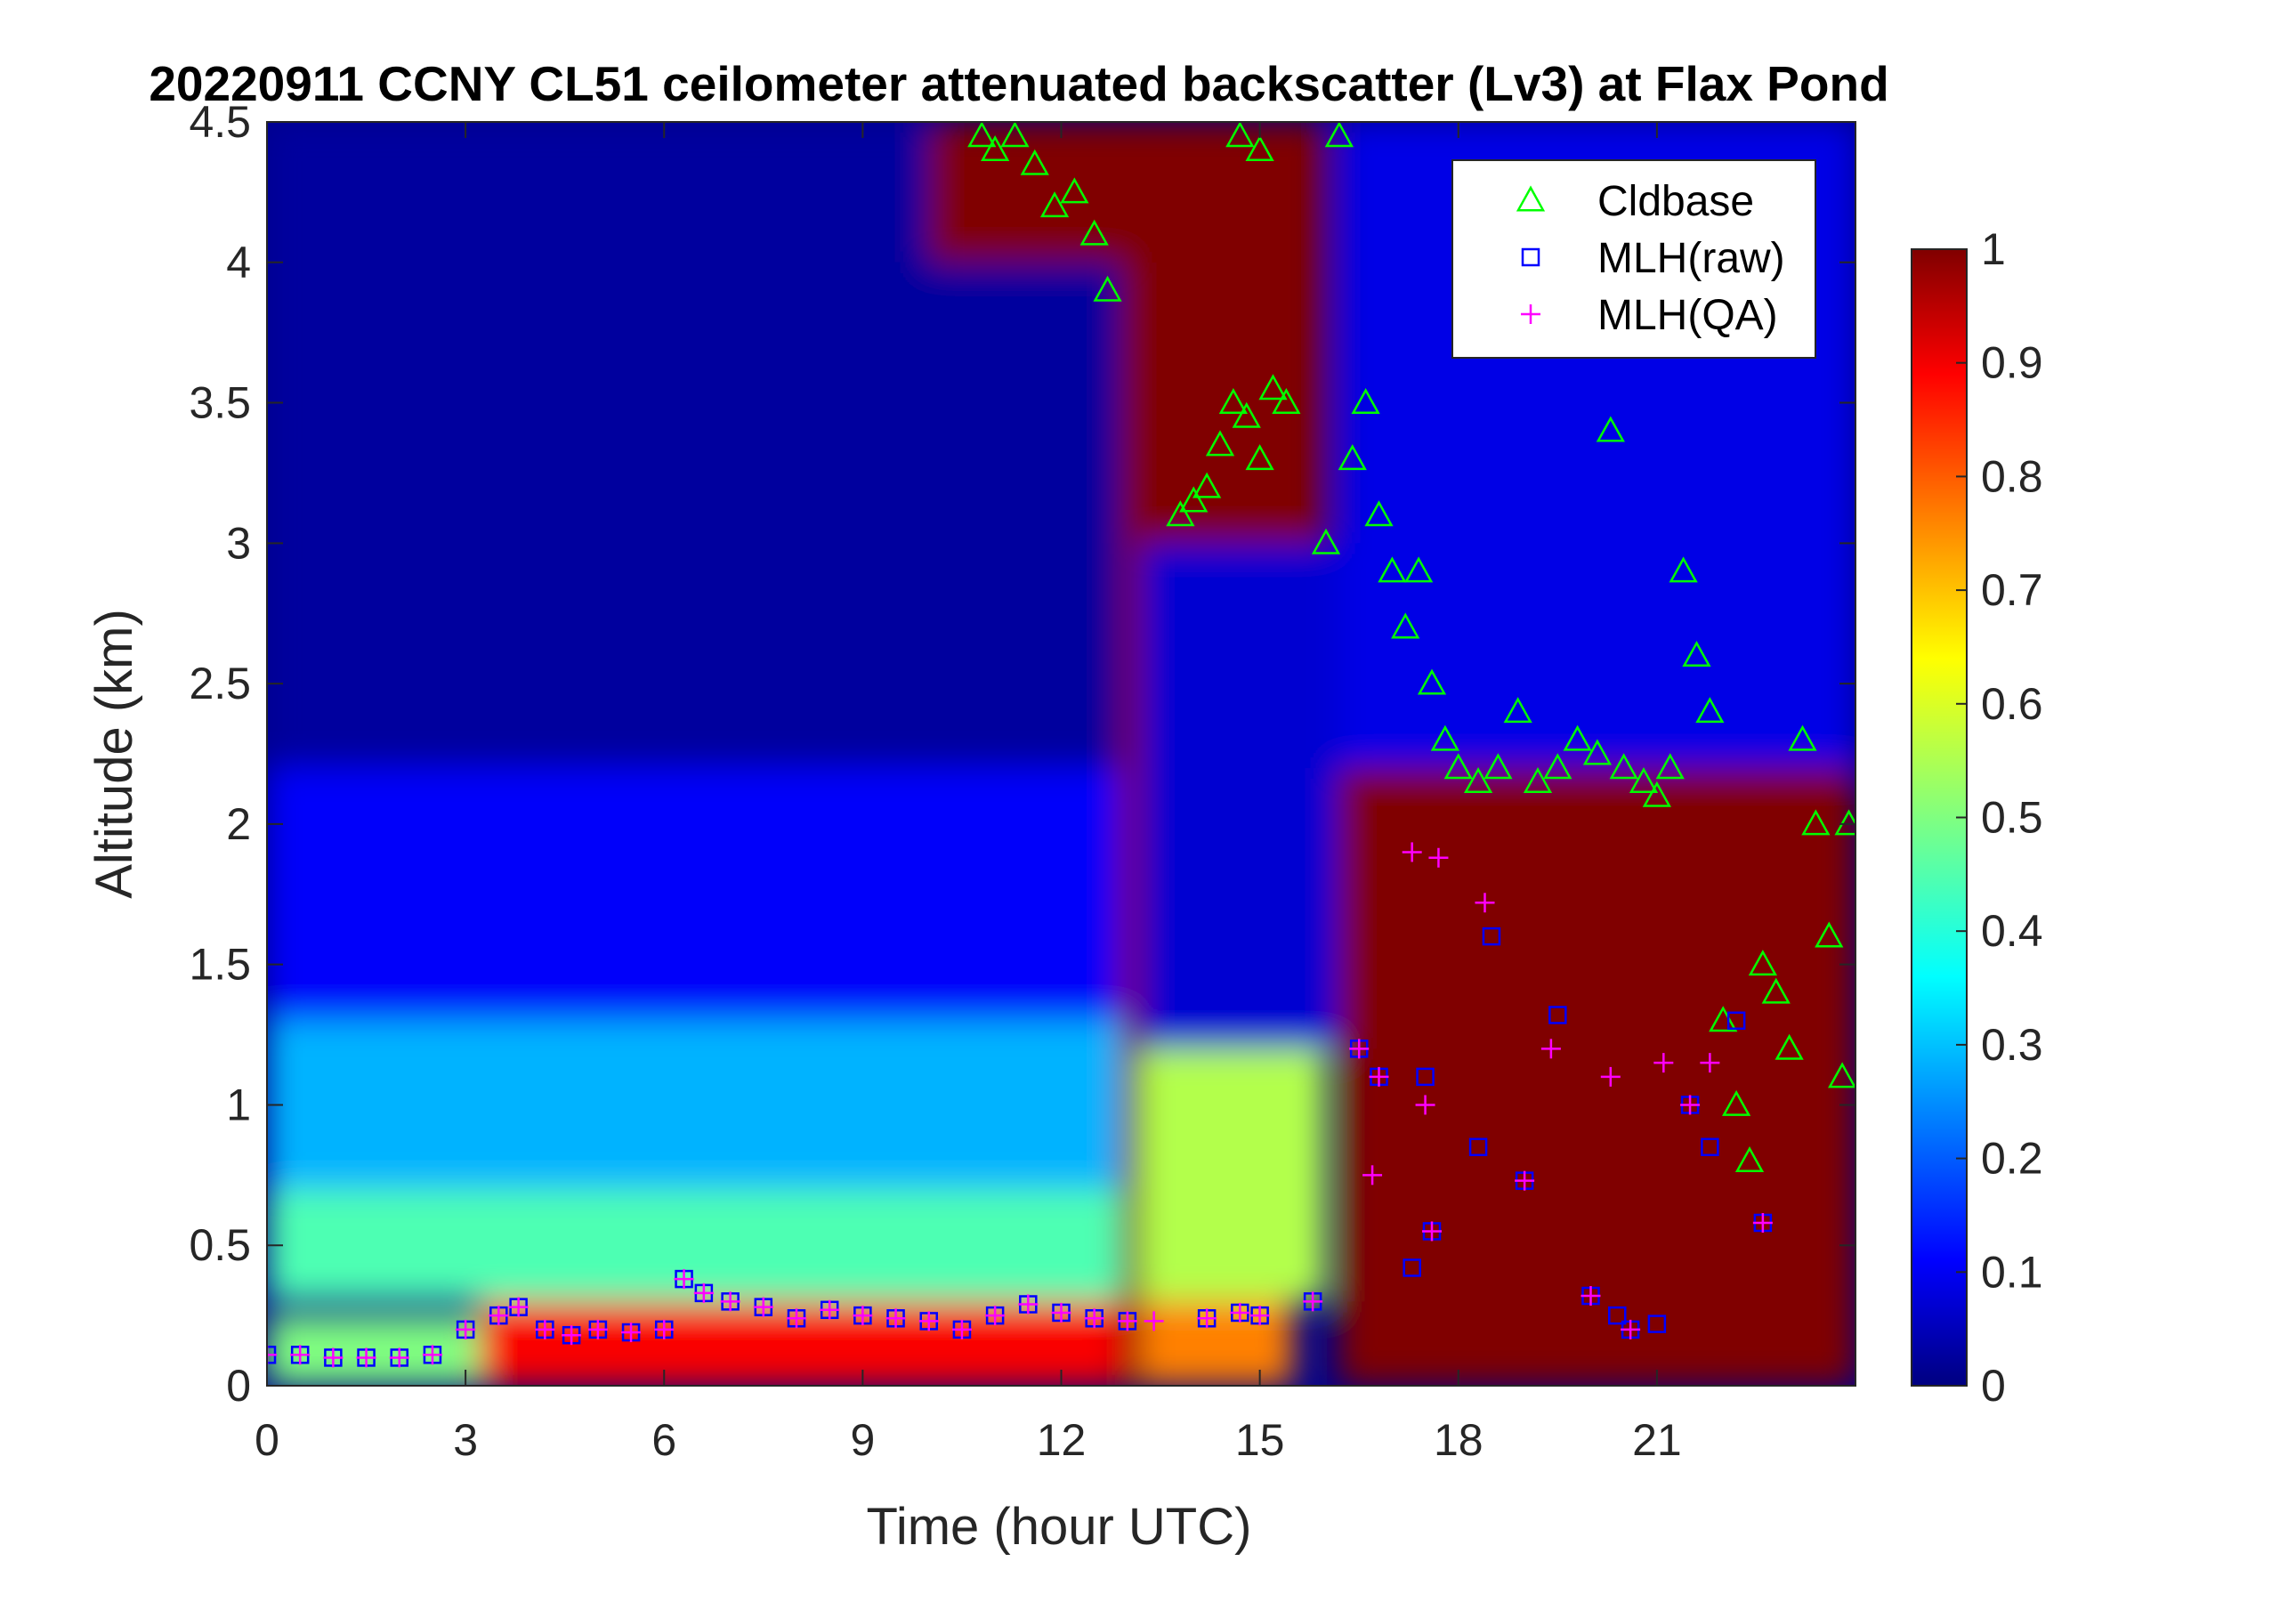  What do you see at coordinates (2012, 363) in the screenshot?
I see `colorbar-tick-label: 0.9` at bounding box center [2012, 363].